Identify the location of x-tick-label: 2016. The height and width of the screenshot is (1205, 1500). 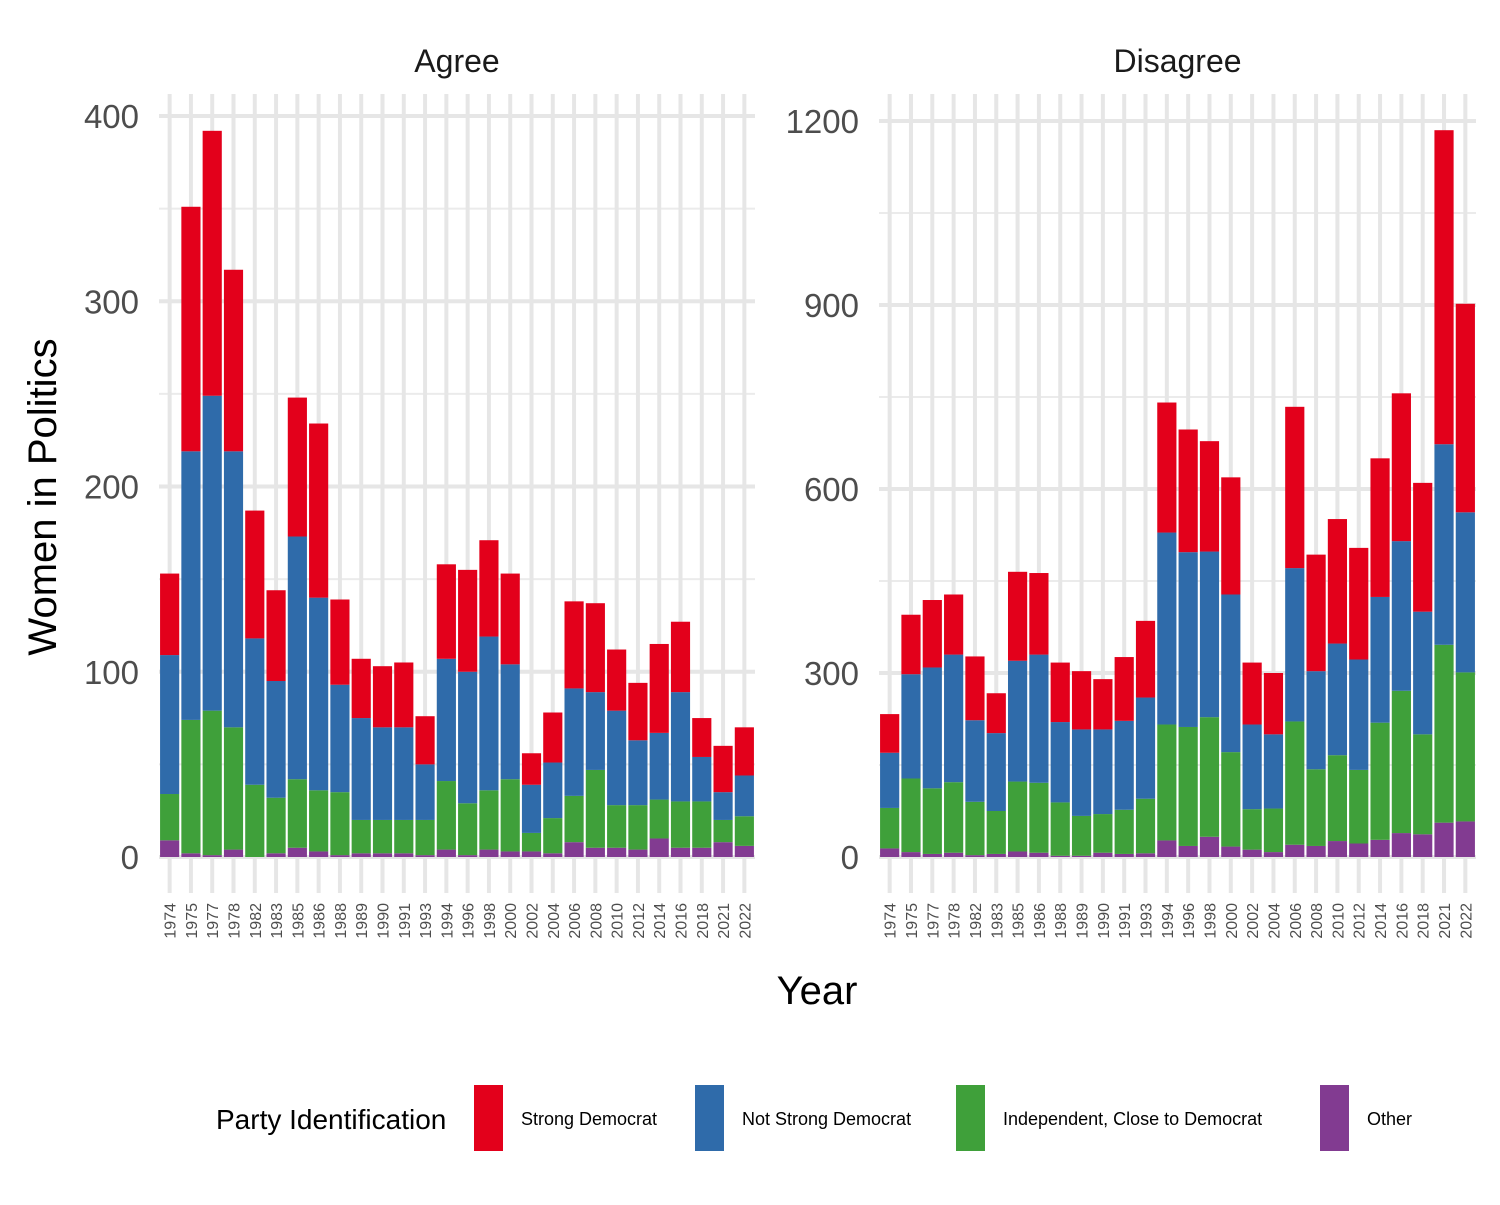
(682, 921).